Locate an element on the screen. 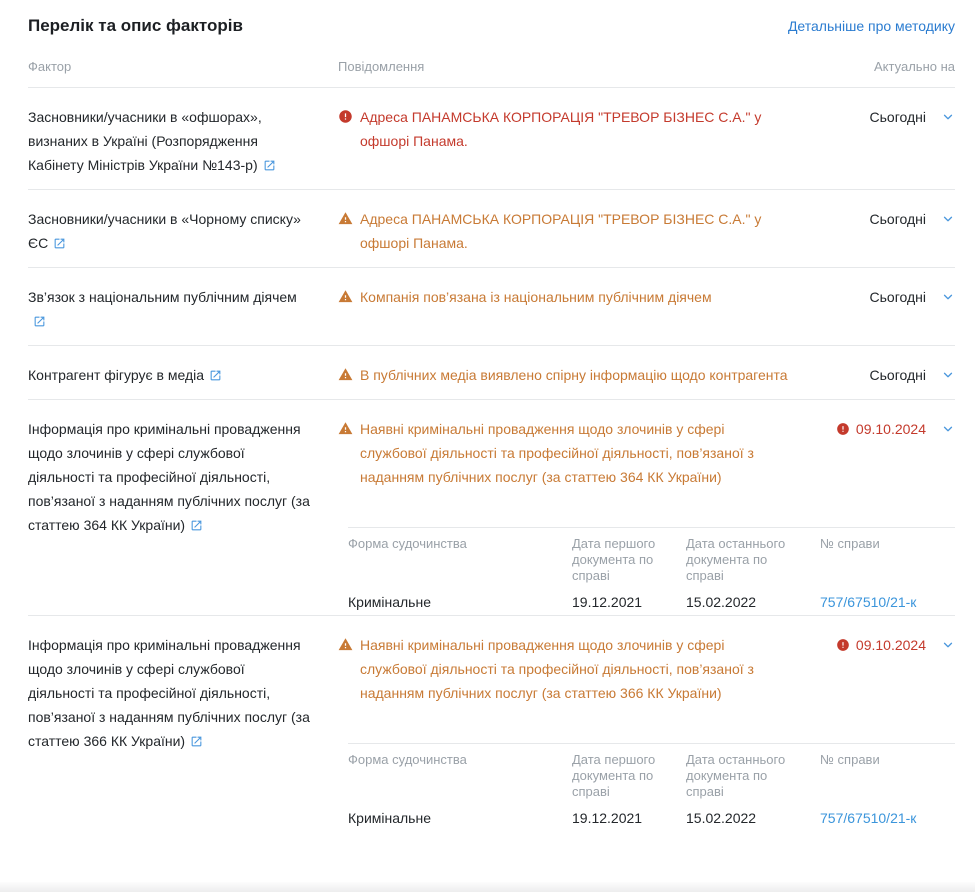 The height and width of the screenshot is (892, 975). factor-text: Зв’язок з національним публічним діячем is located at coordinates (162, 297).